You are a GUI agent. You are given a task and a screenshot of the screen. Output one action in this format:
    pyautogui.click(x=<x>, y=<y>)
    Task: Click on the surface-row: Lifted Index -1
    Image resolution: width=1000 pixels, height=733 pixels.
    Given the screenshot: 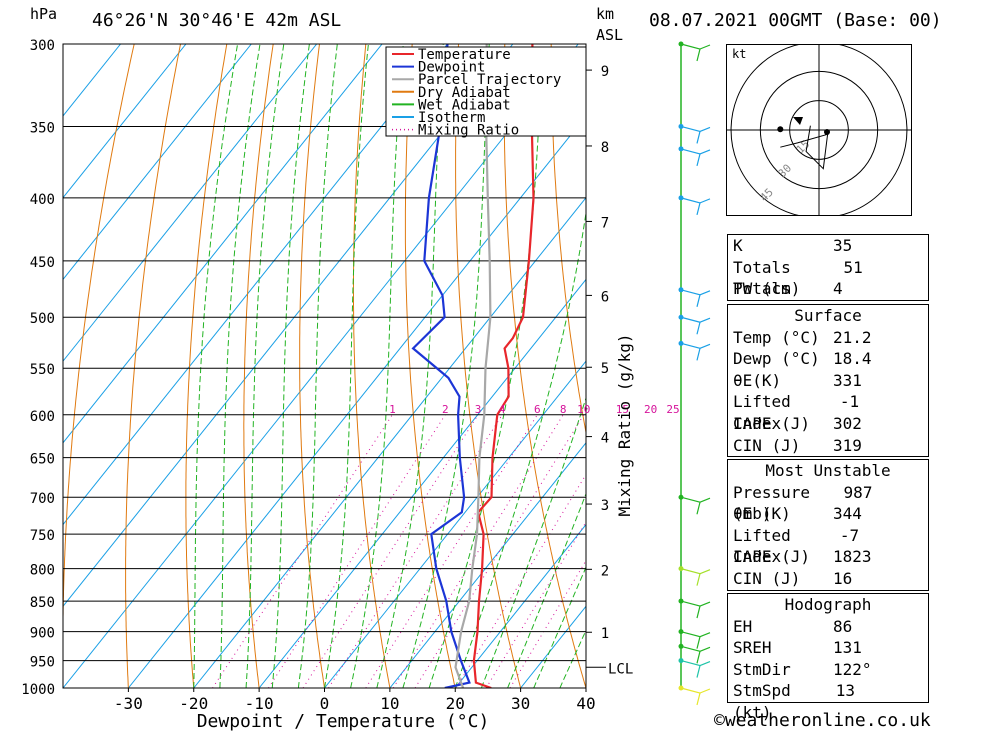 What is the action you would take?
    pyautogui.click(x=828, y=412)
    